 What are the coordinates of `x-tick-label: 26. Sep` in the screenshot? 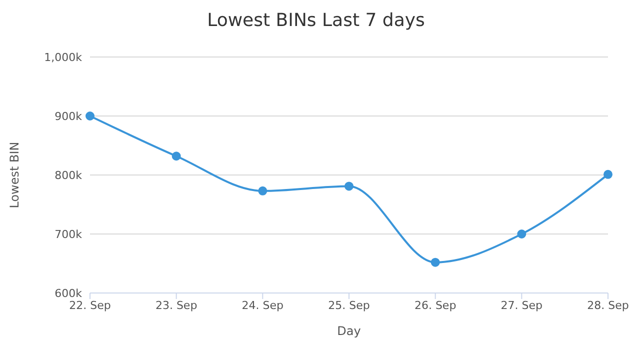 It's located at (435, 305).